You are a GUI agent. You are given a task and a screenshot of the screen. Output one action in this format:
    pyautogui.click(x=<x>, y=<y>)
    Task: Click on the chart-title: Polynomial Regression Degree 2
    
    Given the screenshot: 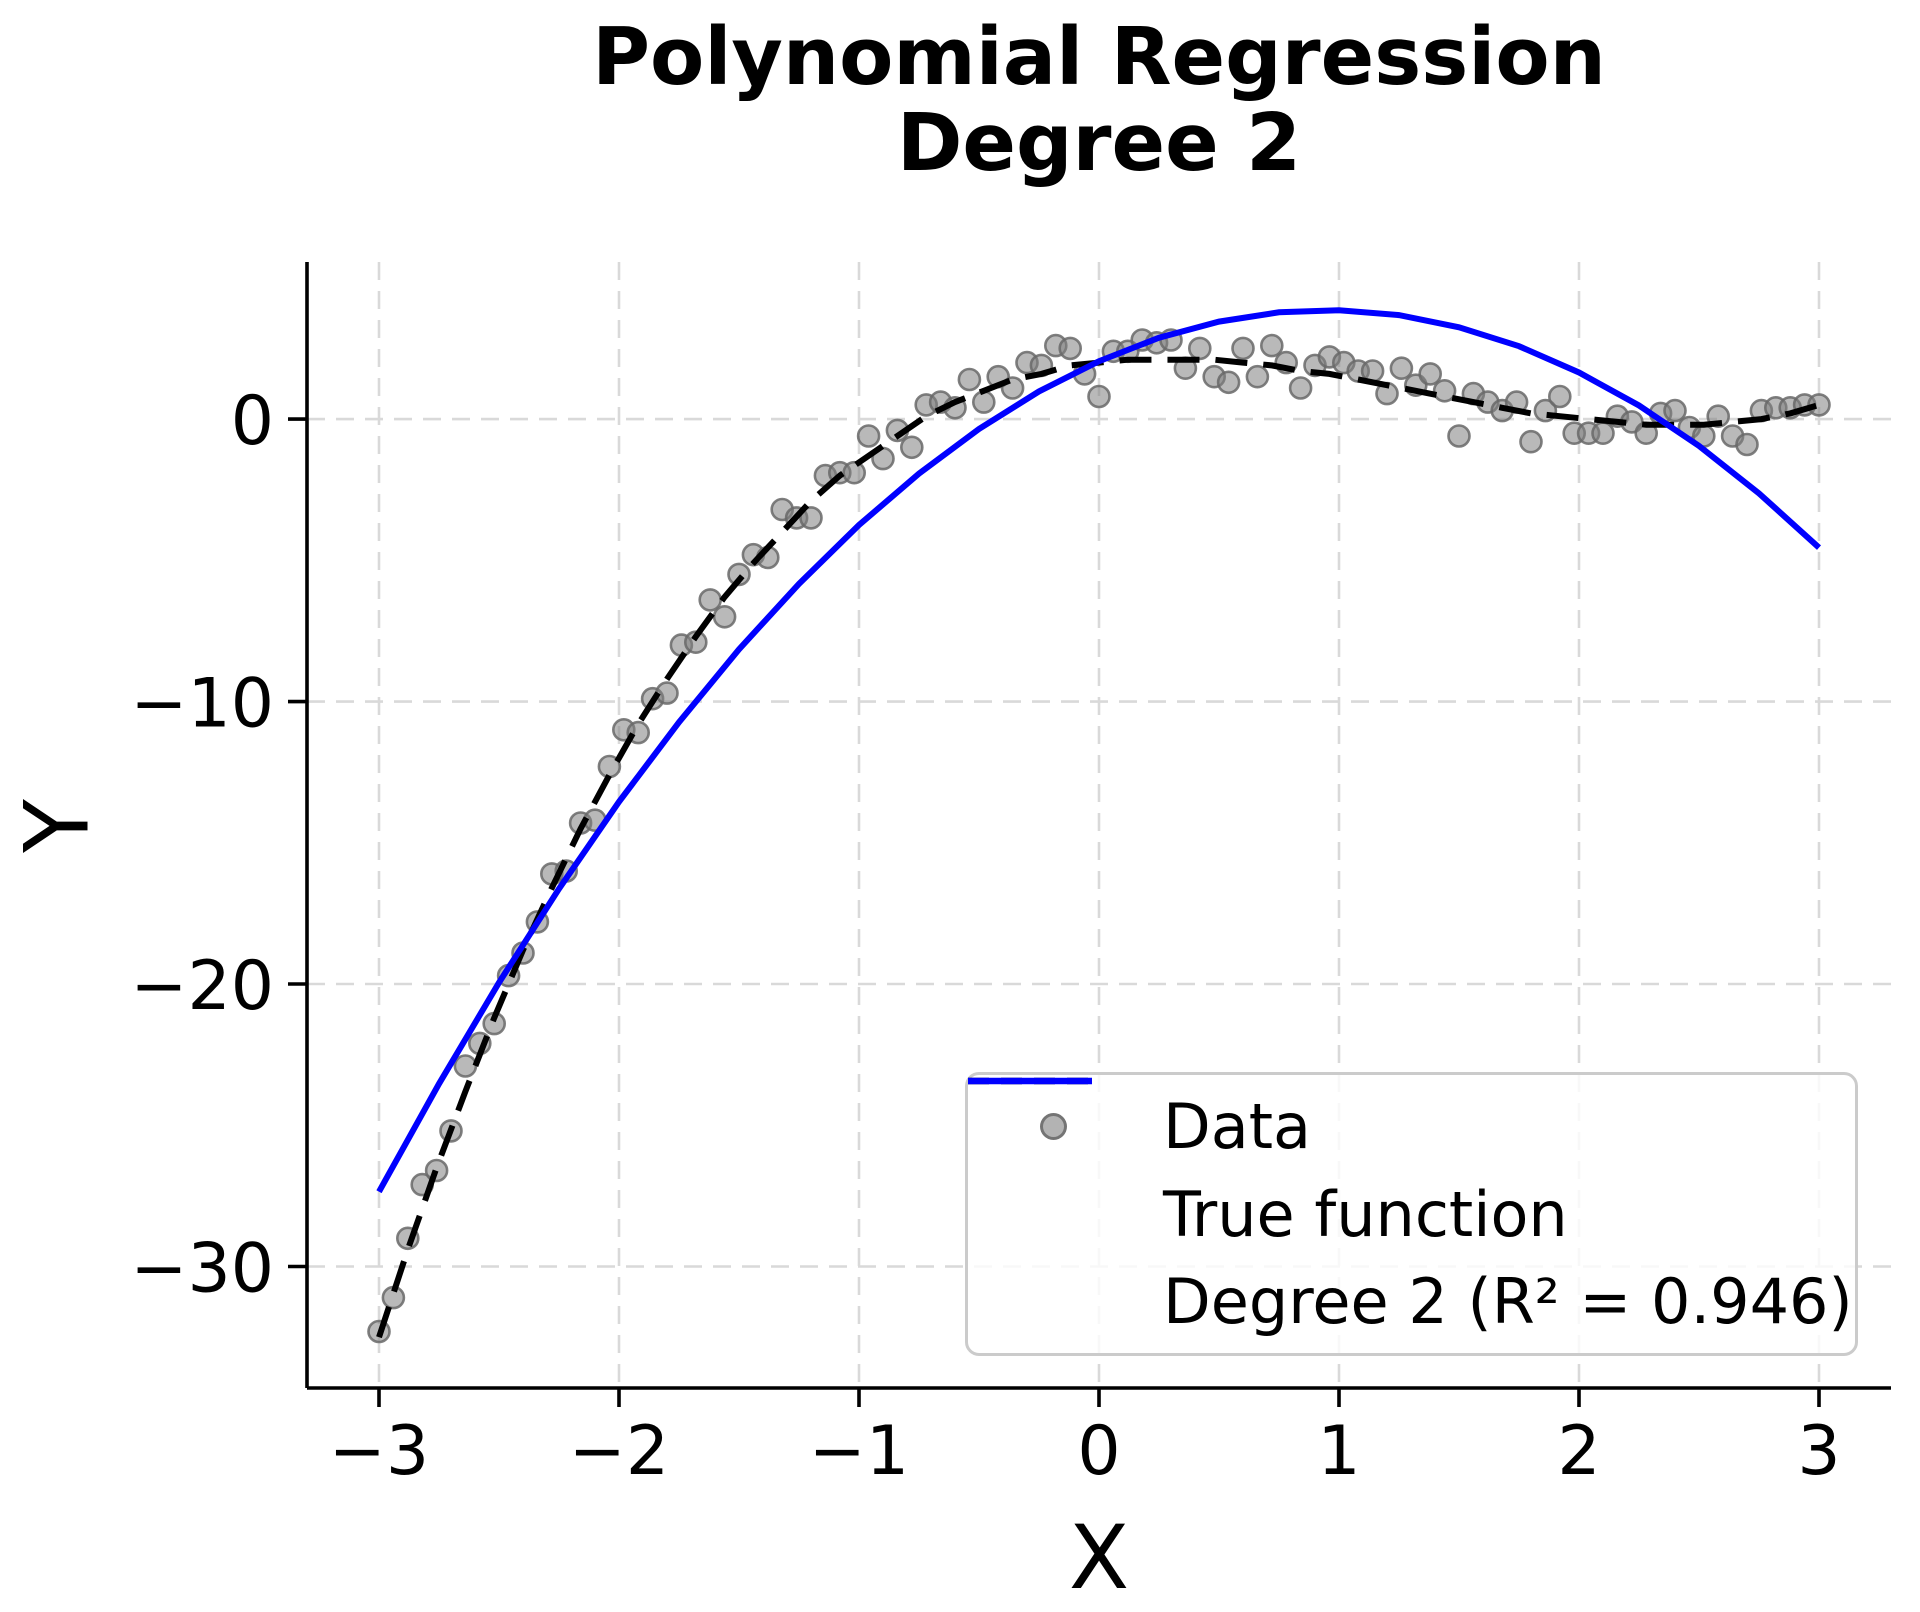 What is the action you would take?
    pyautogui.click(x=1099, y=100)
    